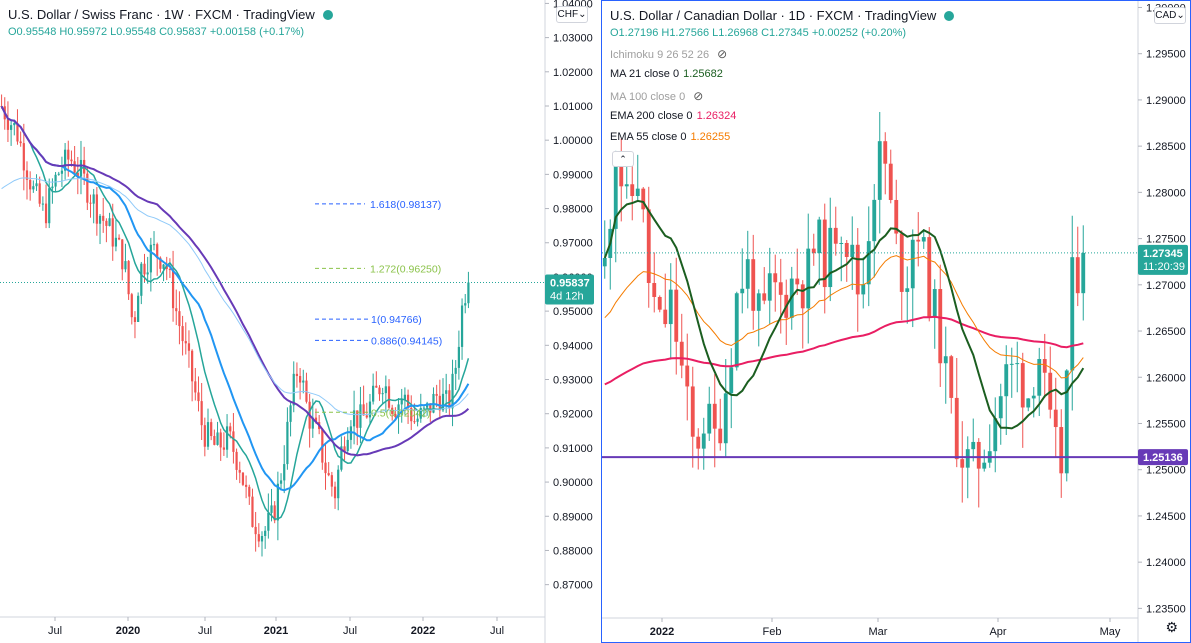 The width and height of the screenshot is (1191, 643). Describe the element at coordinates (573, 551) in the screenshot. I see `y-tick-label: 0.88000` at that location.